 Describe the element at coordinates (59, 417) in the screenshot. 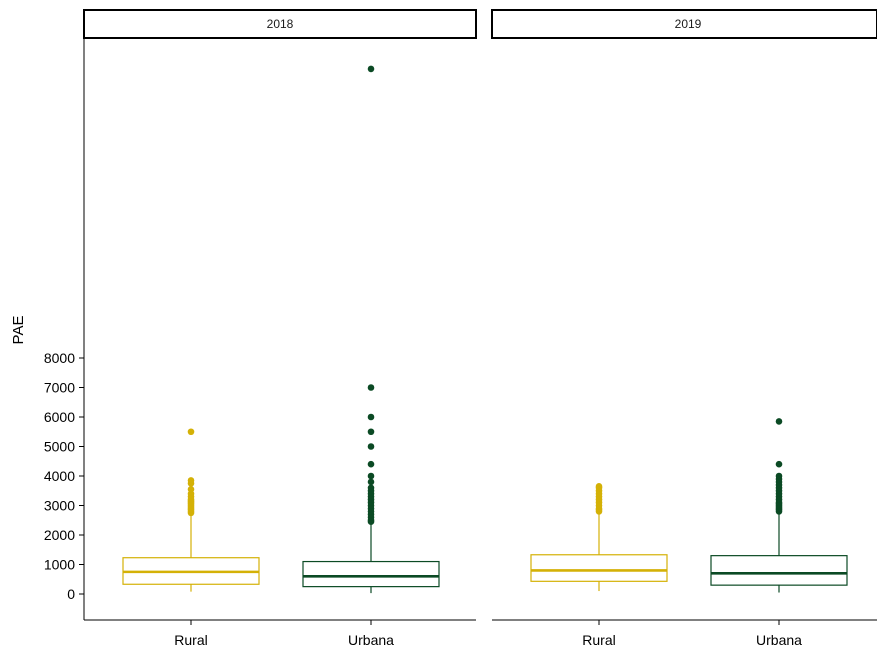

I see `y-tick-label: 6000` at that location.